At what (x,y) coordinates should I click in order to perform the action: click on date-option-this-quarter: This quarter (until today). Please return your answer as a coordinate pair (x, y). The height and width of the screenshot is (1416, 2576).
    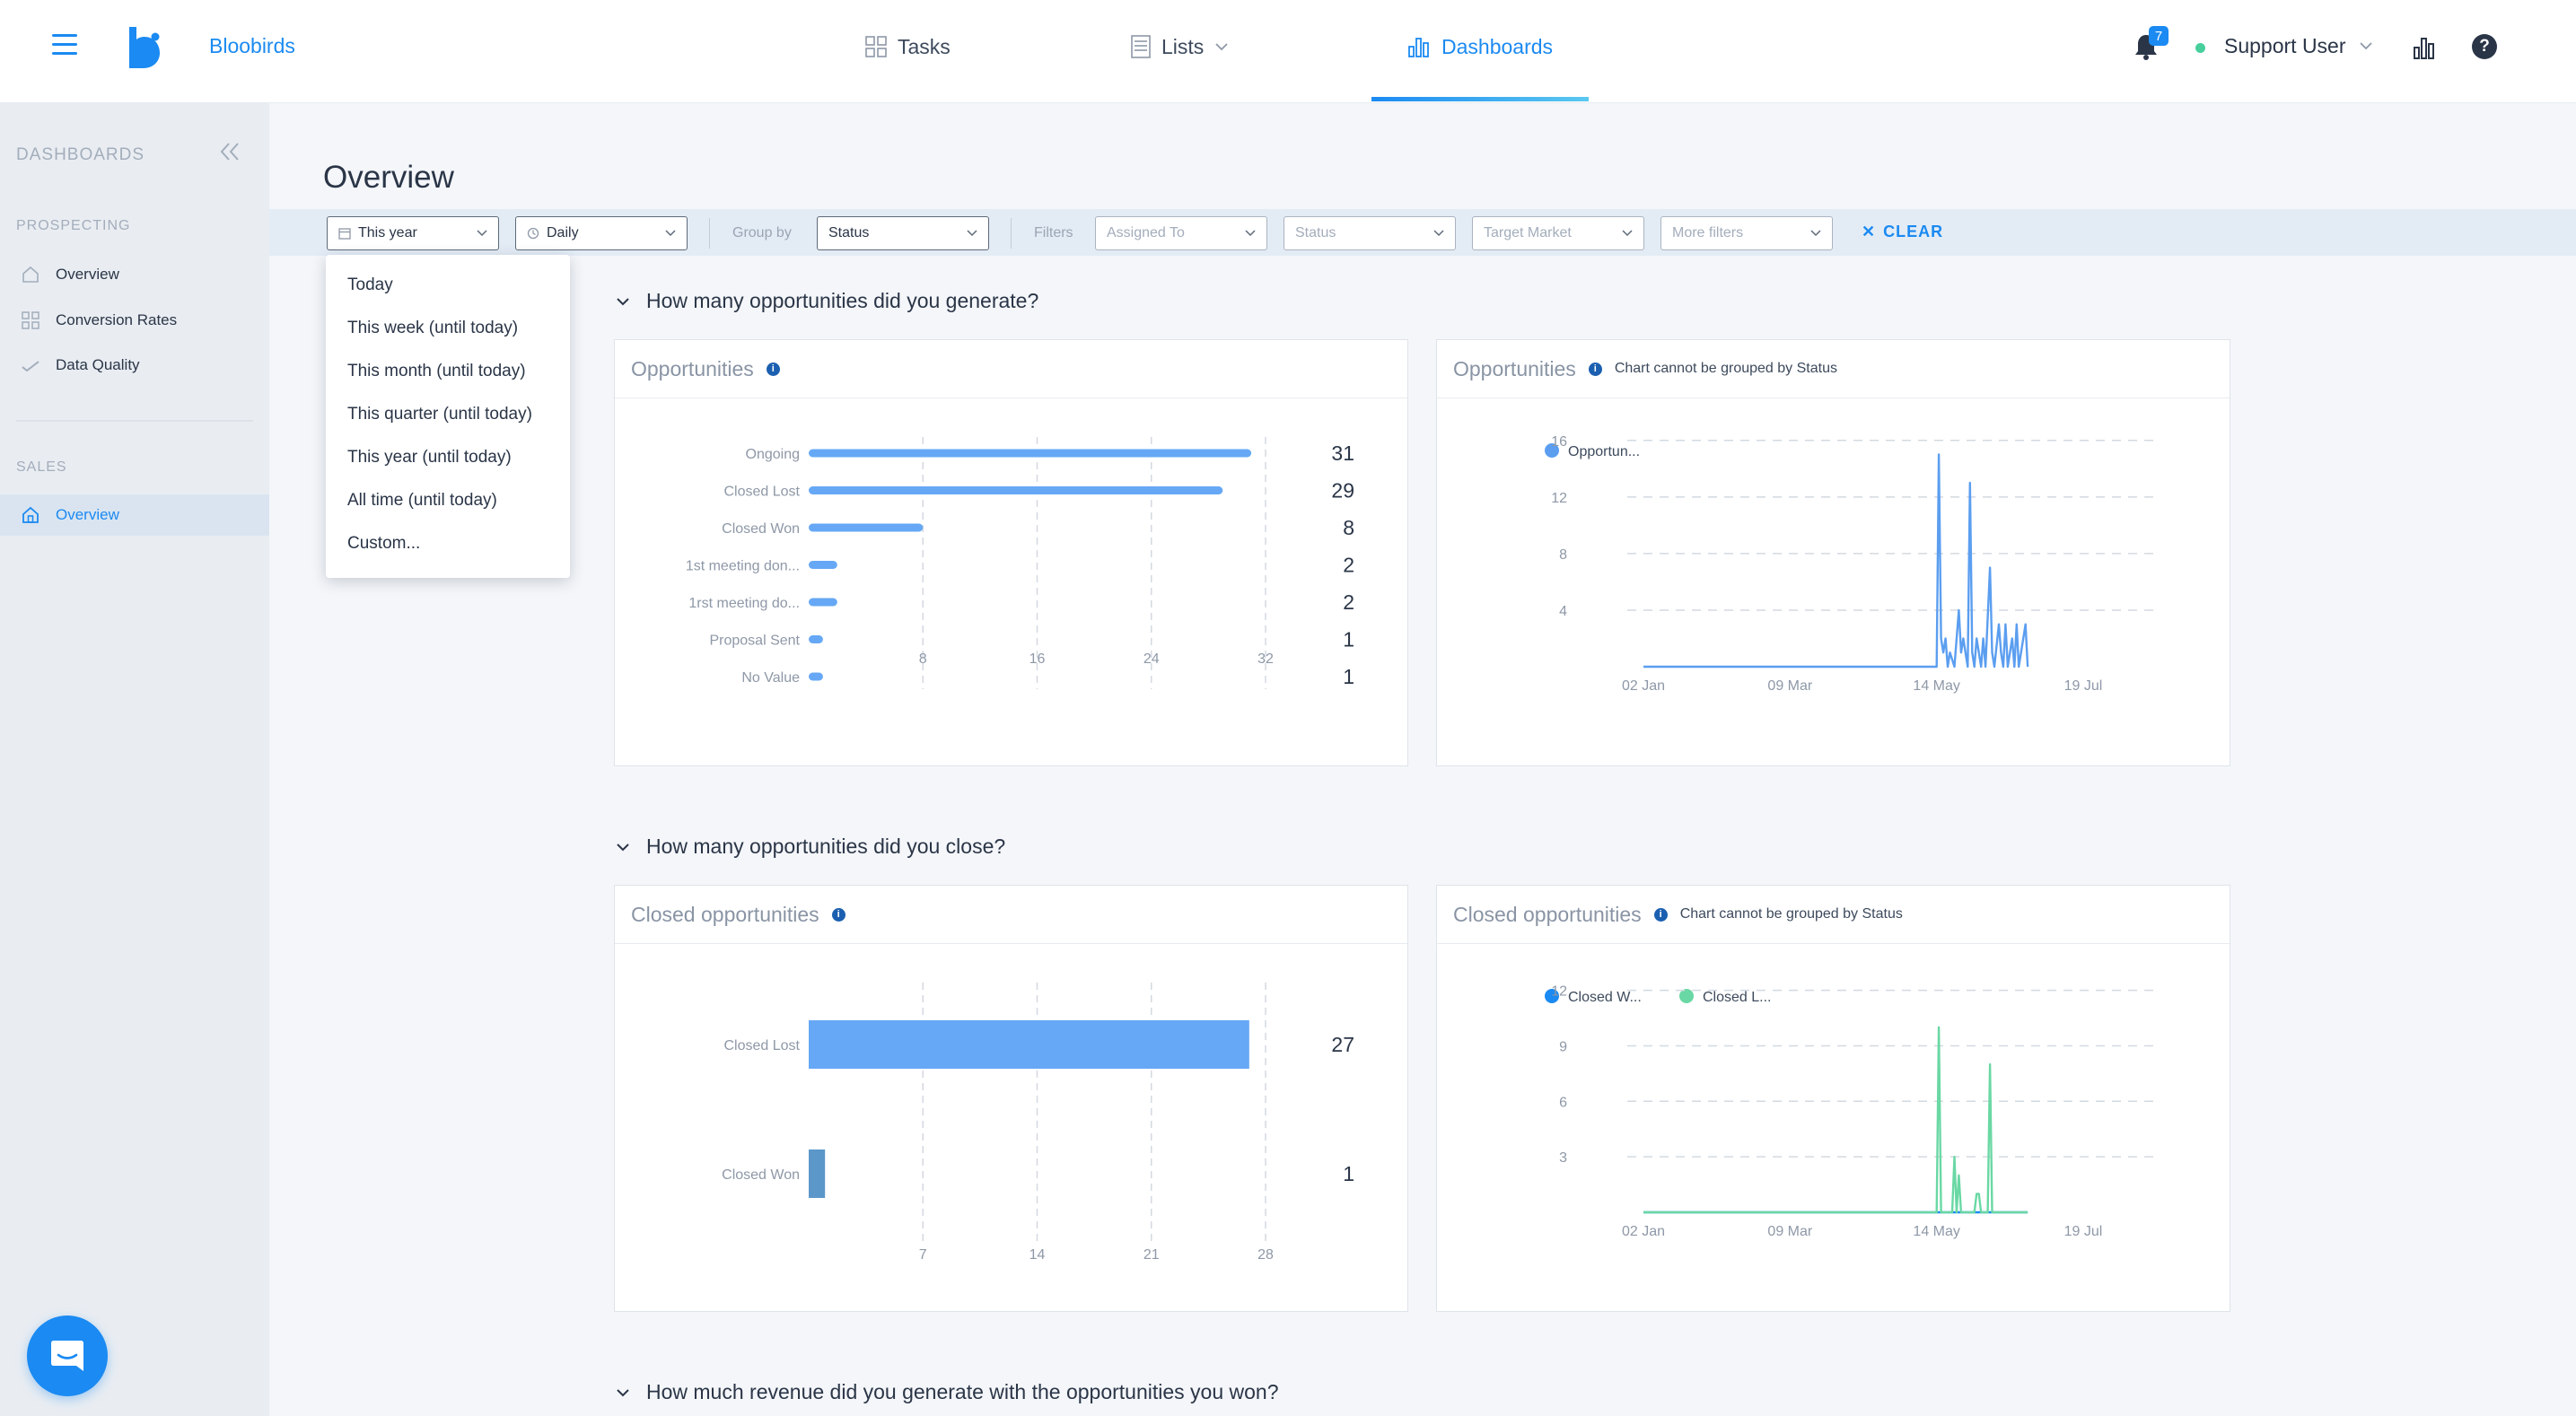
    Looking at the image, I should click on (439, 414).